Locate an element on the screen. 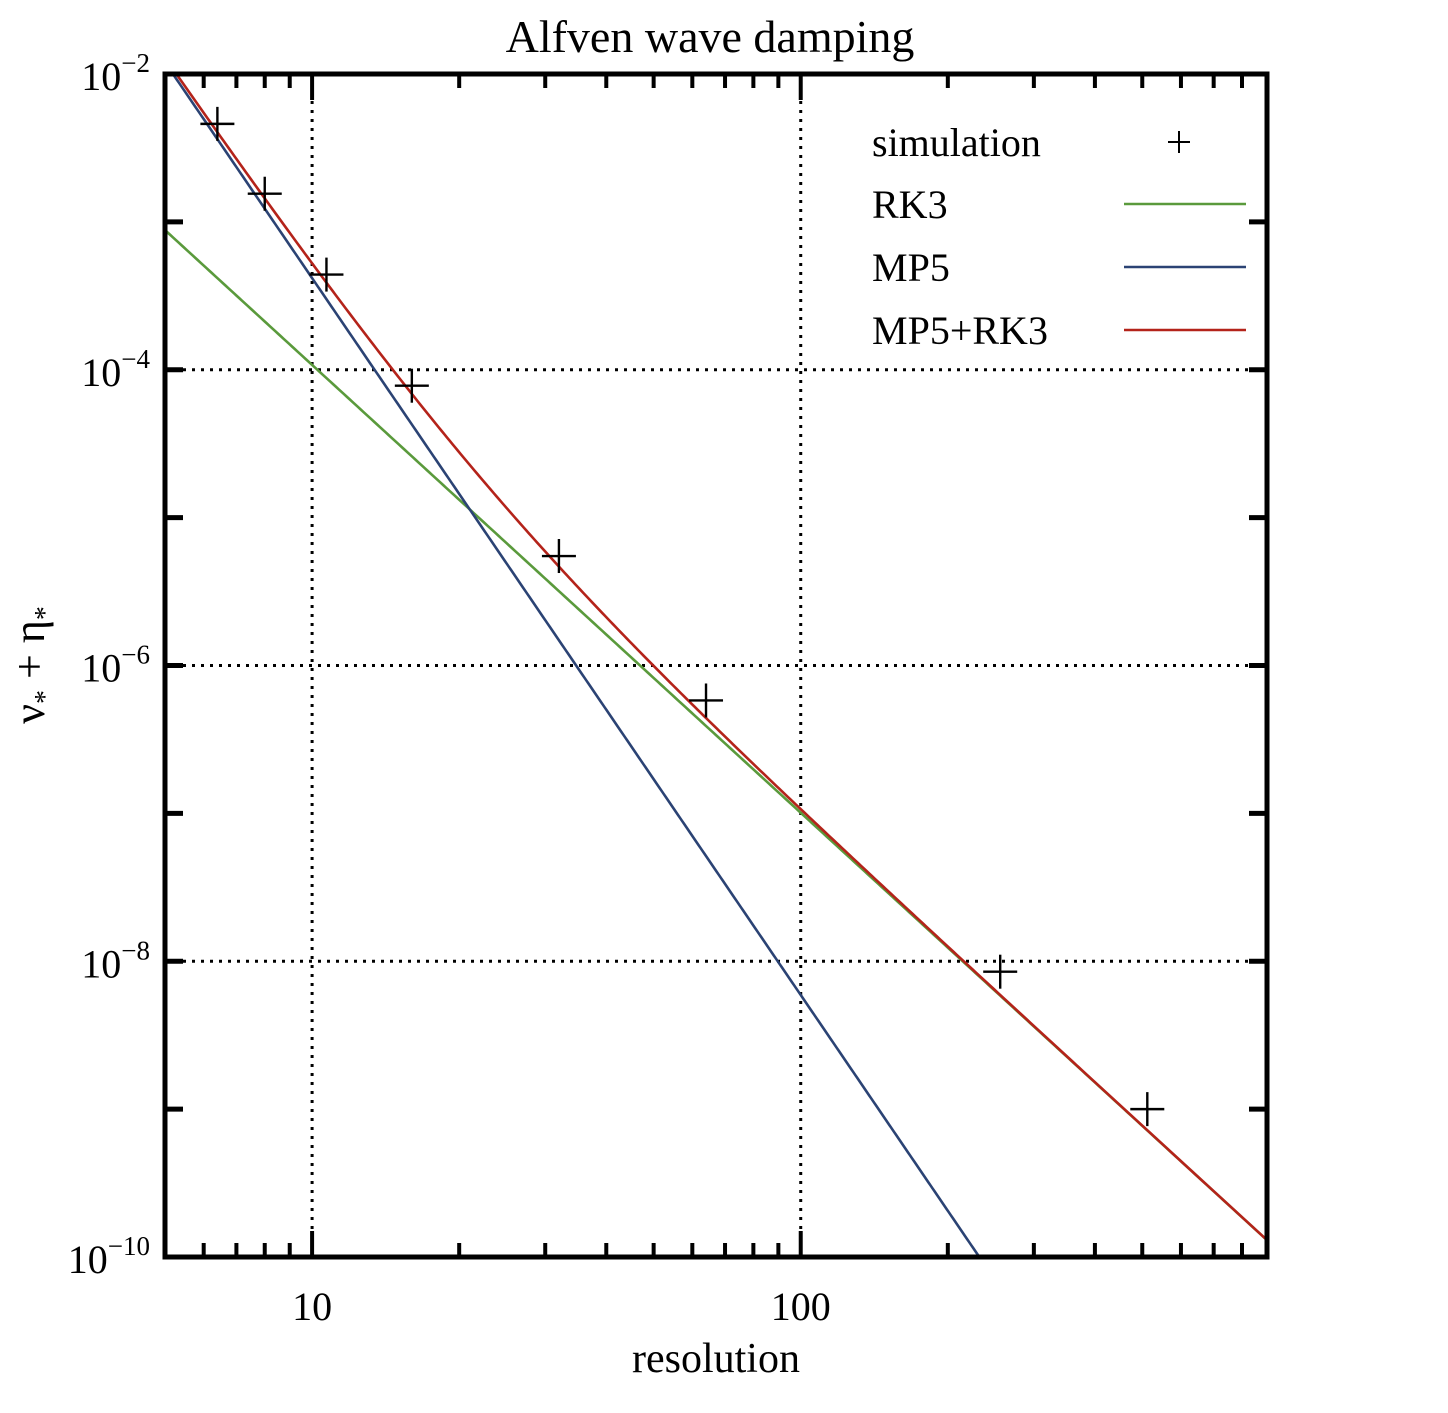 This screenshot has width=1448, height=1413. legend: simulation RK3 MP5 MP5+RK3 is located at coordinates (1059, 236).